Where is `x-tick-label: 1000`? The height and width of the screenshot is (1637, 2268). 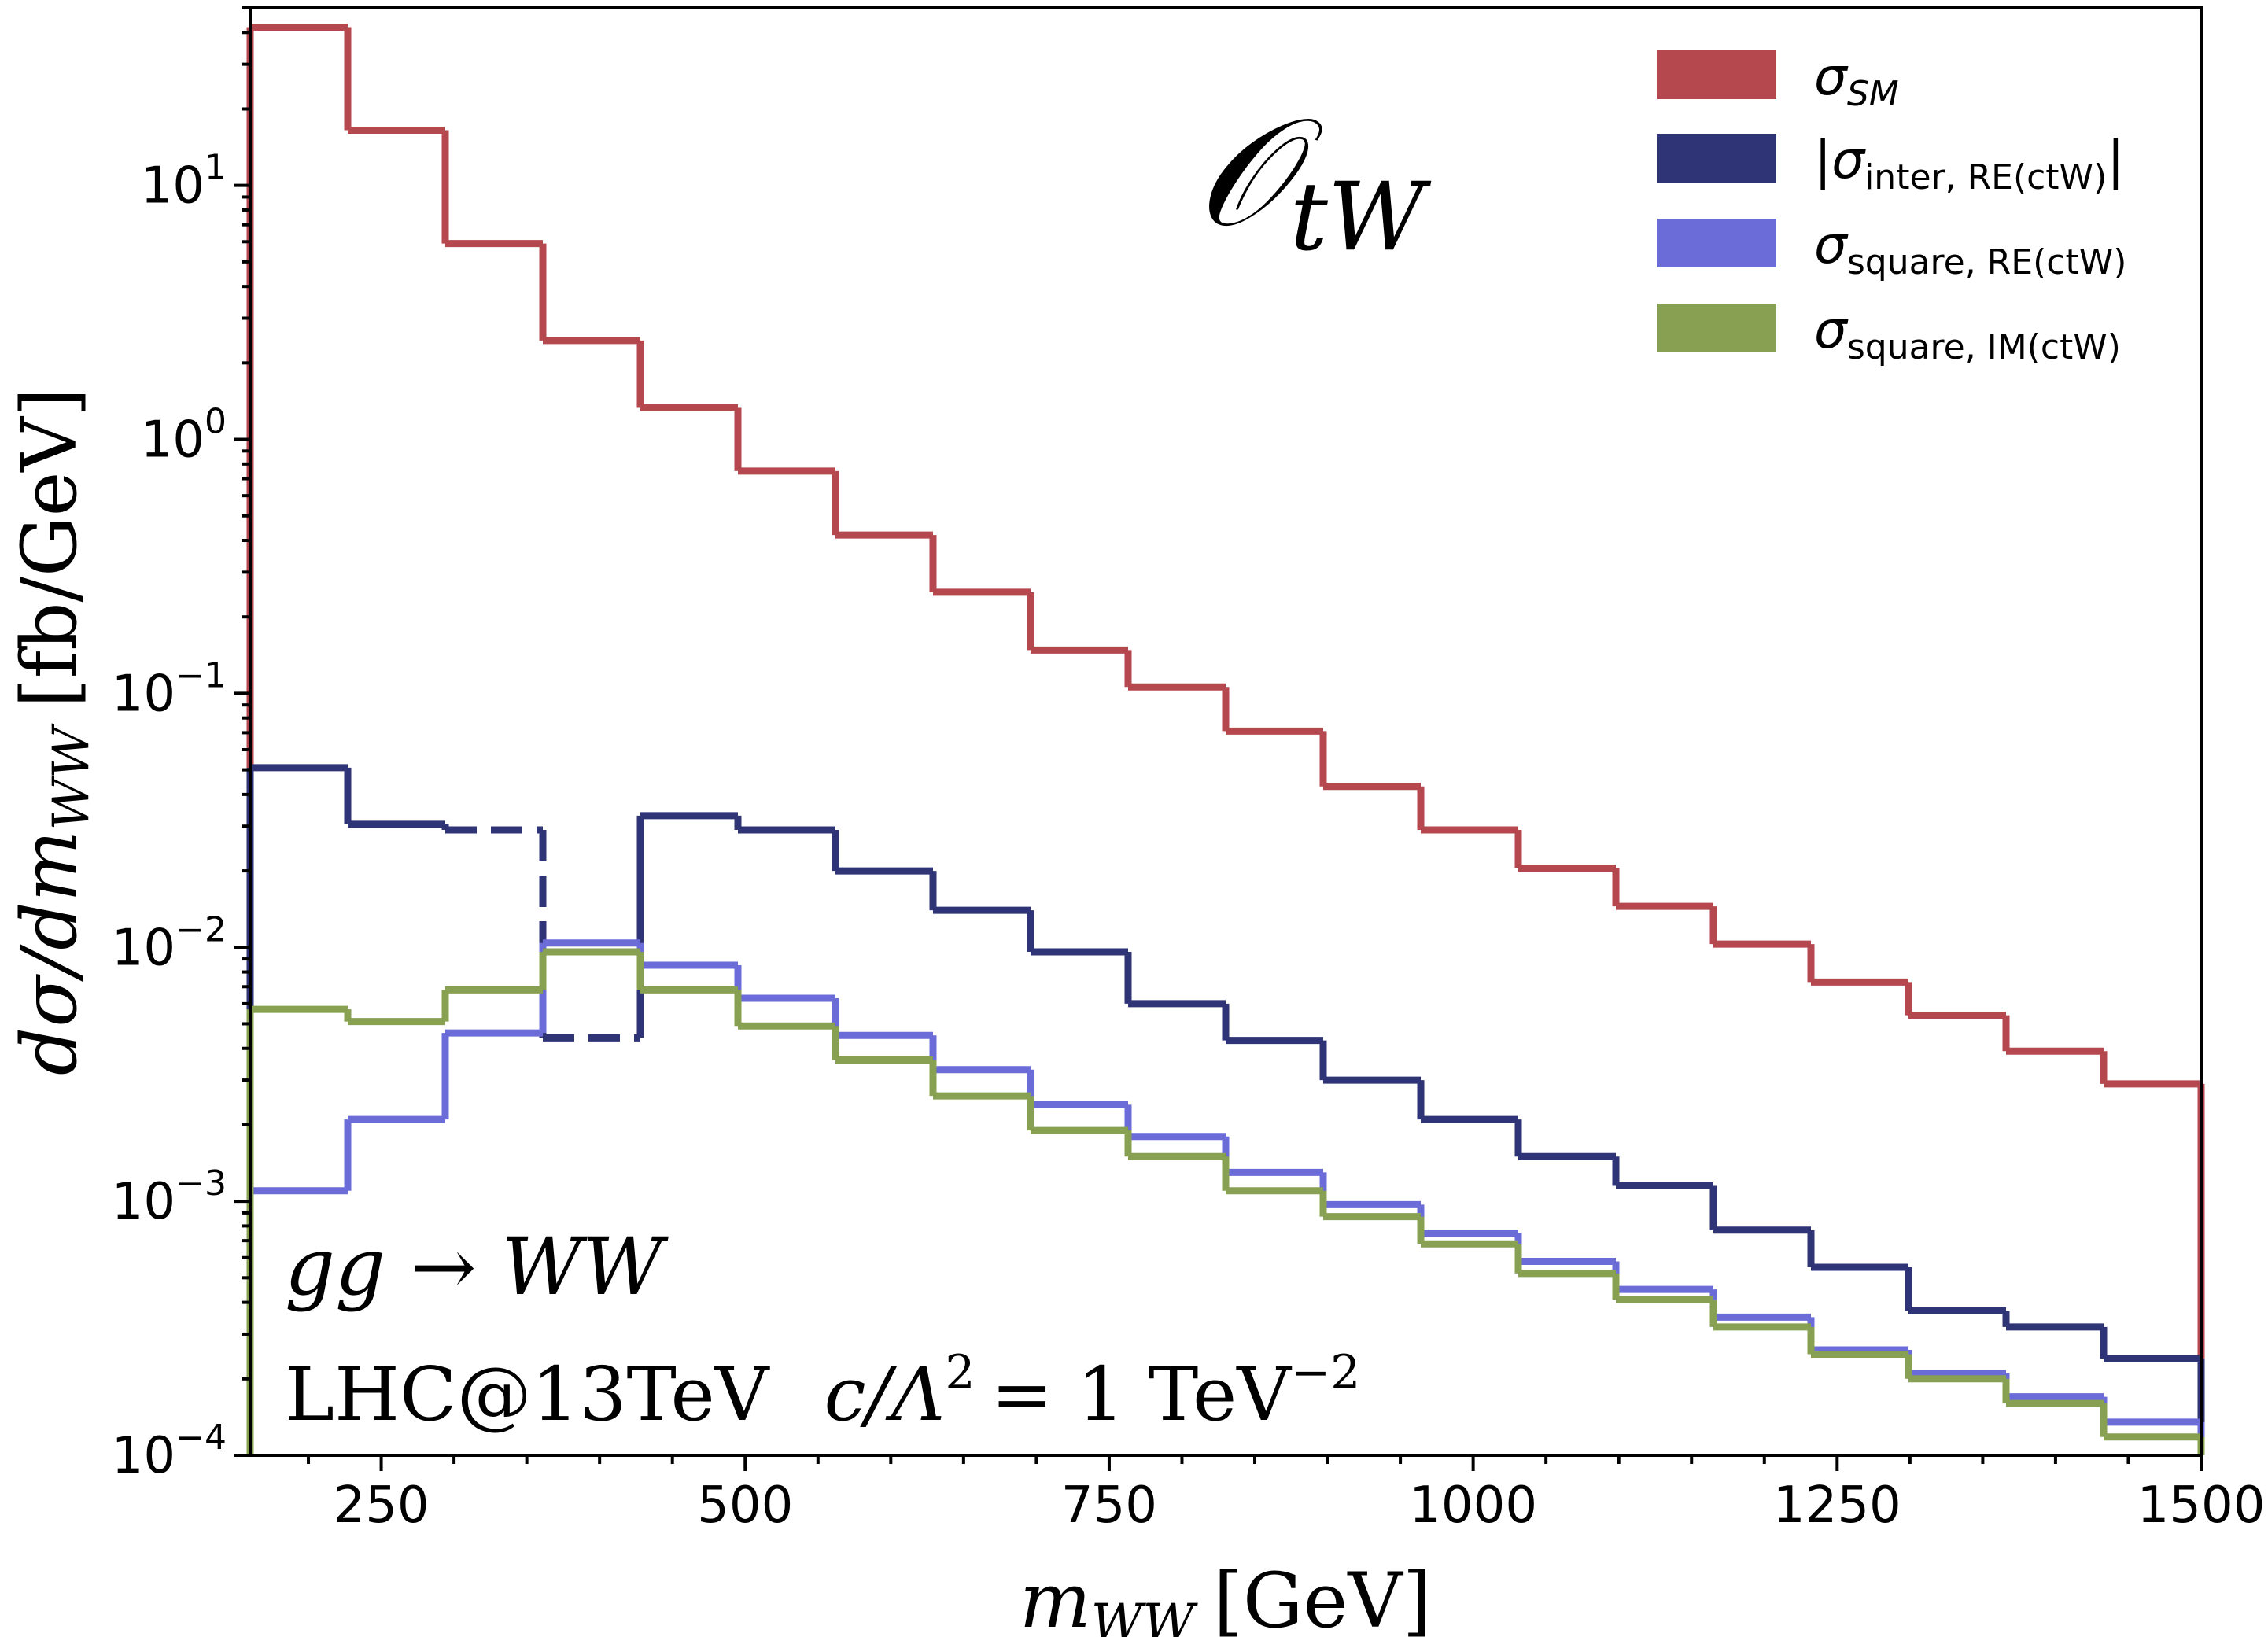 x-tick-label: 1000 is located at coordinates (1473, 1506).